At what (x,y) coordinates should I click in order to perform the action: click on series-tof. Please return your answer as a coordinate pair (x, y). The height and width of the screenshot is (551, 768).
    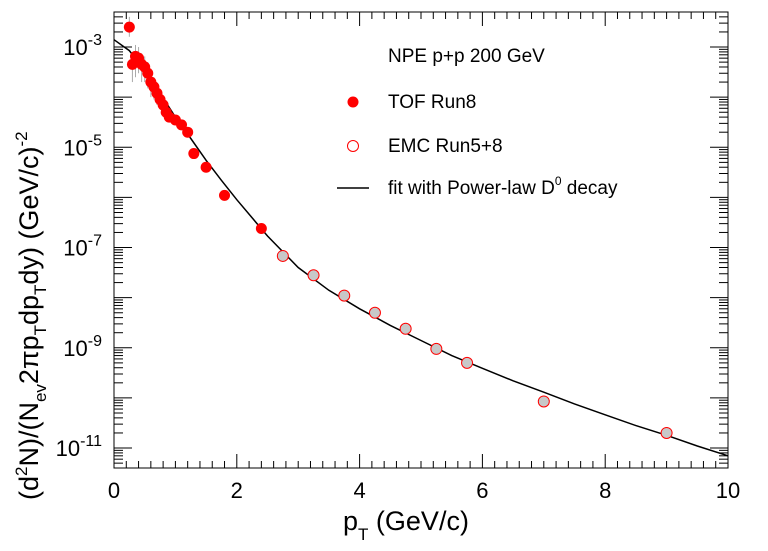
    Looking at the image, I should click on (195, 125).